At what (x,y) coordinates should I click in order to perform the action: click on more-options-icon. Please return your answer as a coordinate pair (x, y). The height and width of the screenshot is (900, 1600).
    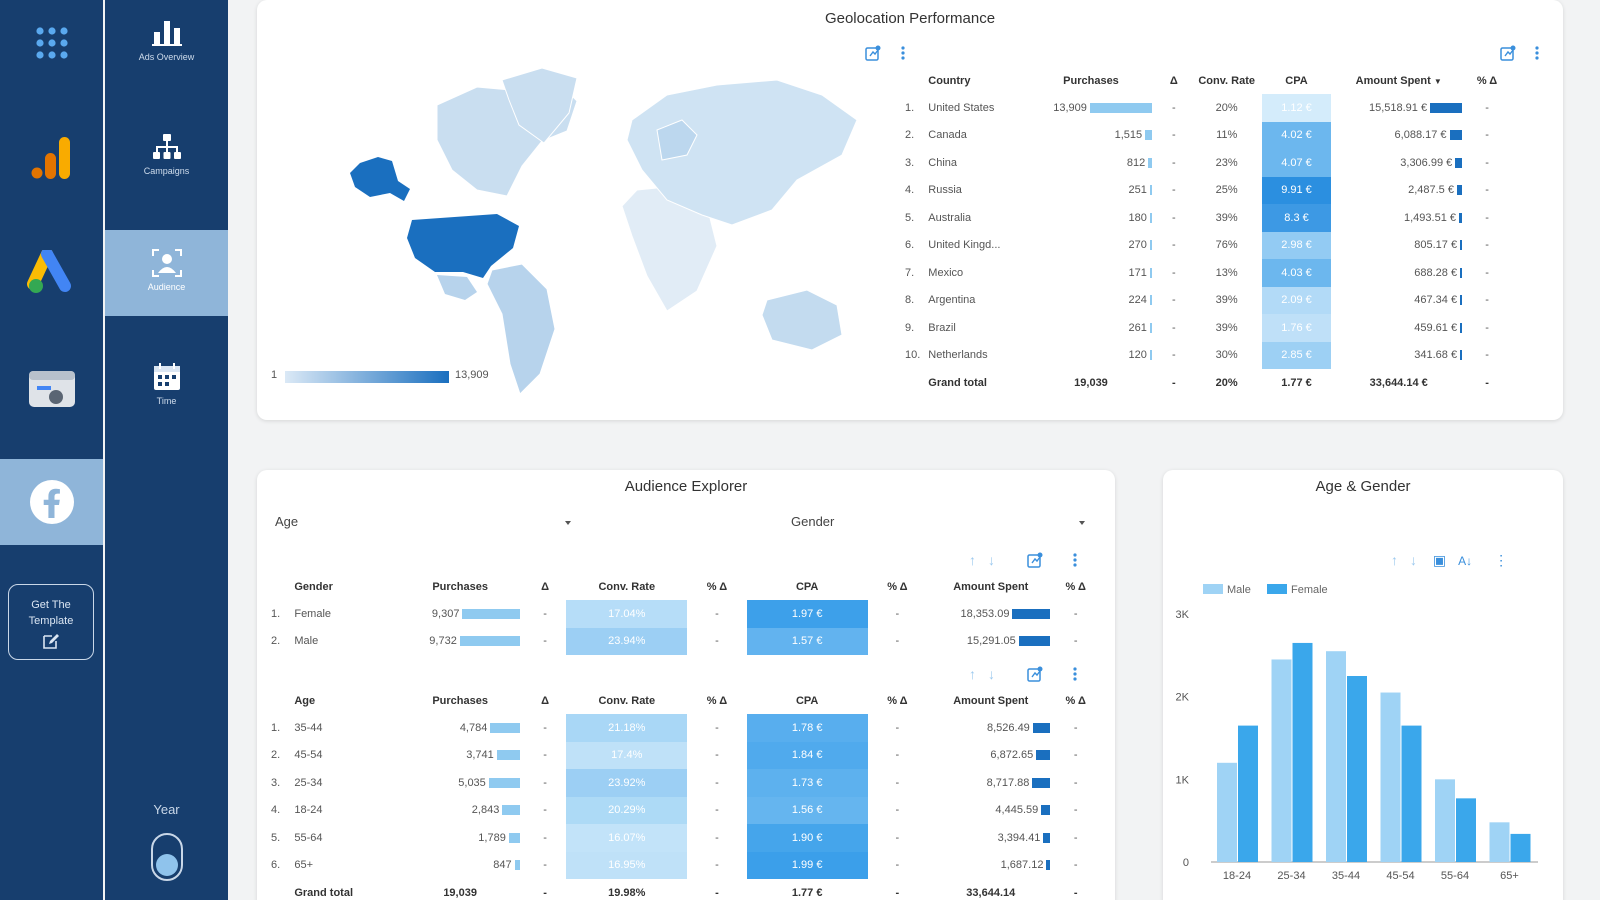
    Looking at the image, I should click on (903, 53).